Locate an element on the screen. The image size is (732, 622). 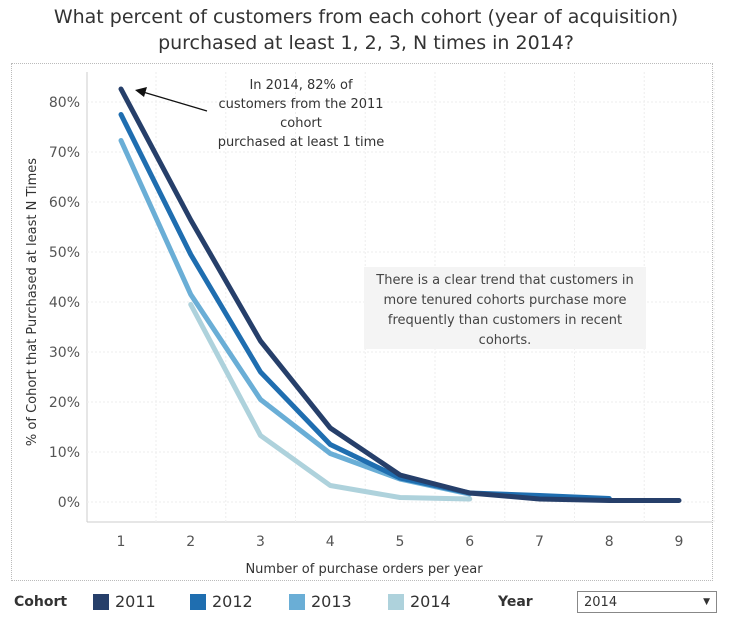
legend-label: 2011 is located at coordinates (135, 601).